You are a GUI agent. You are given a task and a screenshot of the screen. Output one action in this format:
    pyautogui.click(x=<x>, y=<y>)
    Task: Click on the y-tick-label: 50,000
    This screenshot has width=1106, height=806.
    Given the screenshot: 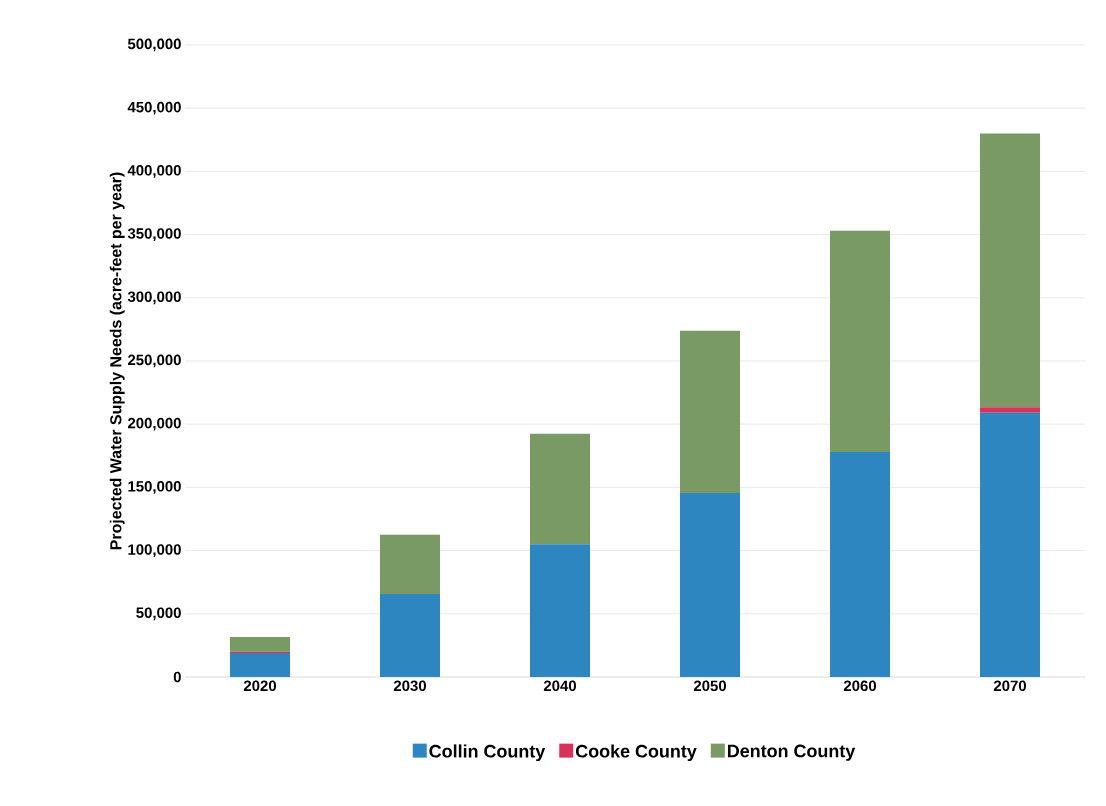 What is the action you would take?
    pyautogui.click(x=158, y=614)
    